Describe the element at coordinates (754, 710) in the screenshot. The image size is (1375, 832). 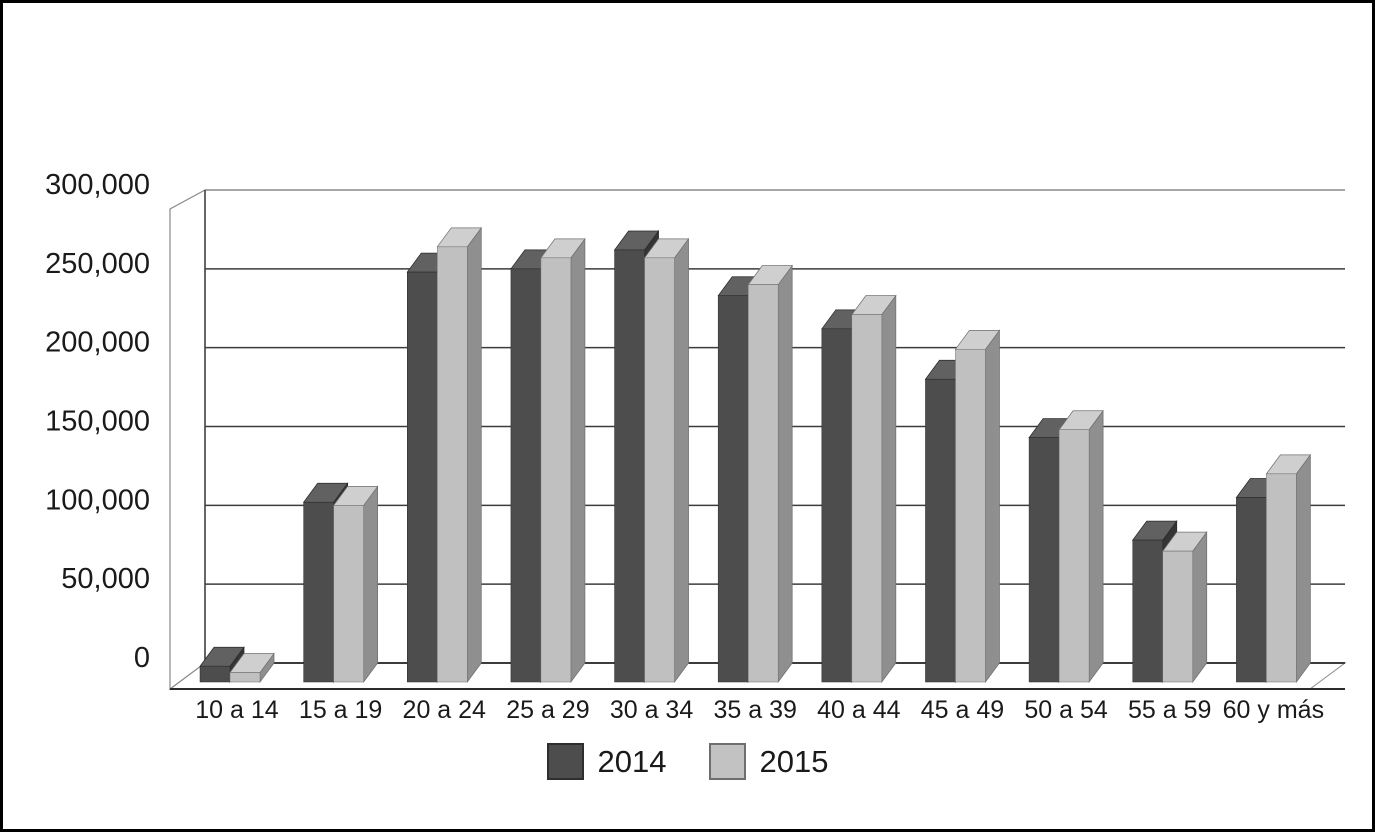
I see `x-tick-label-5: 35 a 39` at that location.